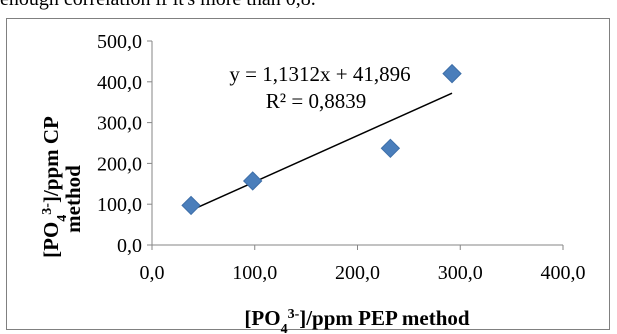 The image size is (617, 334). I want to click on y-axis-title-sup: 3-, so click(47, 209).